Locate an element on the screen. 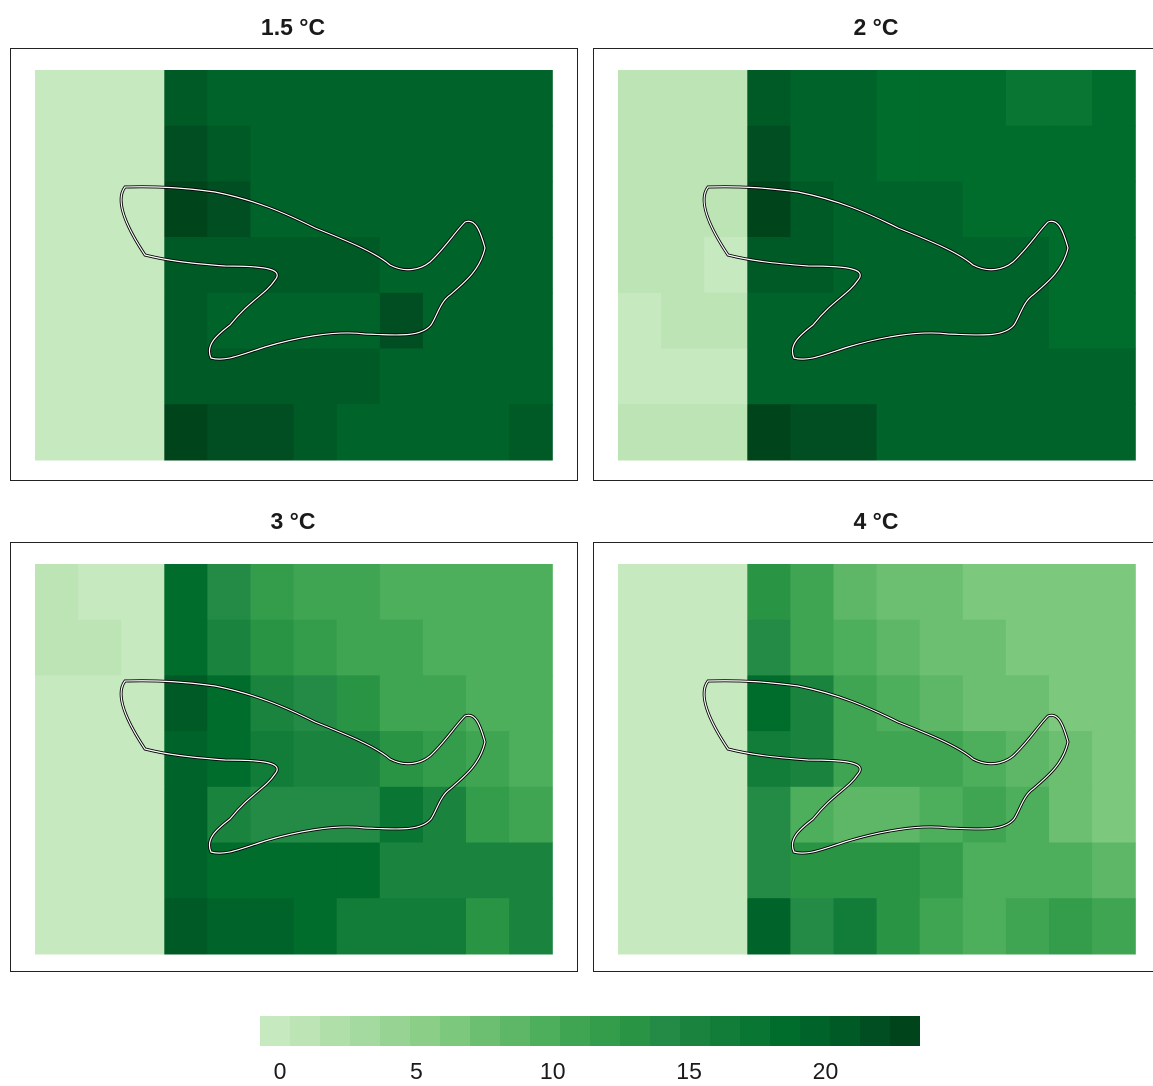  colorbar-tick-5: 5 is located at coordinates (416, 1071).